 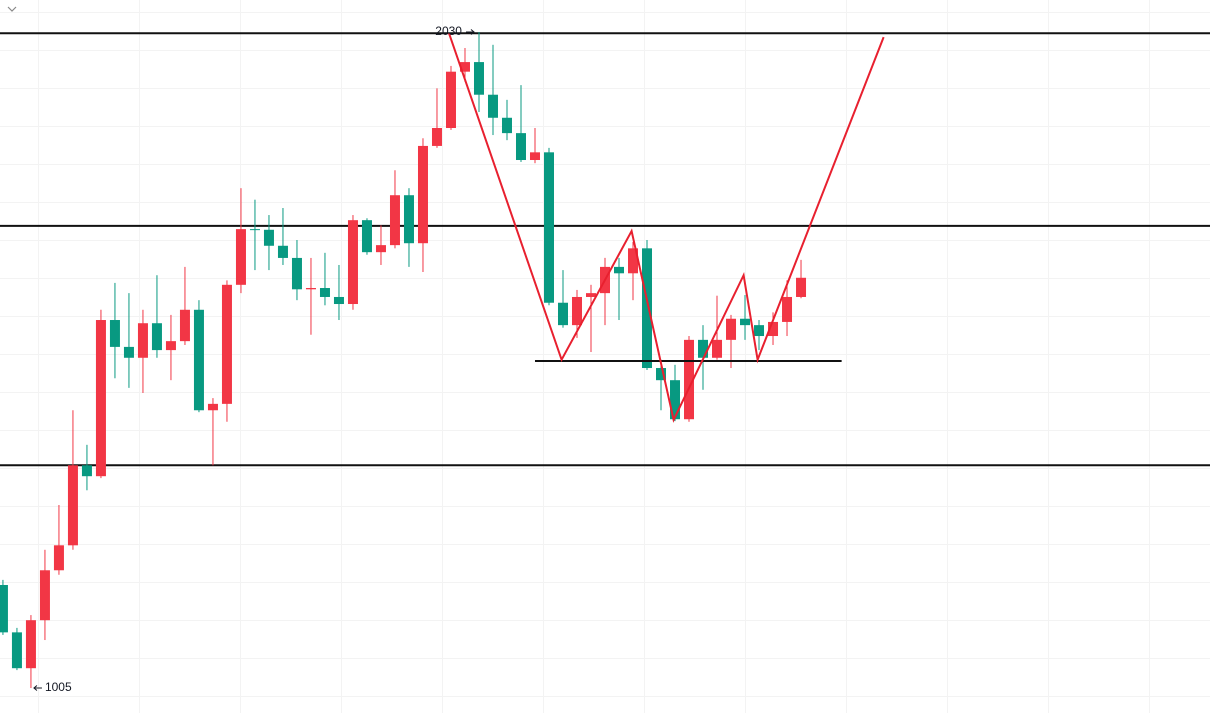 I want to click on low-label: 1005, so click(x=58, y=687).